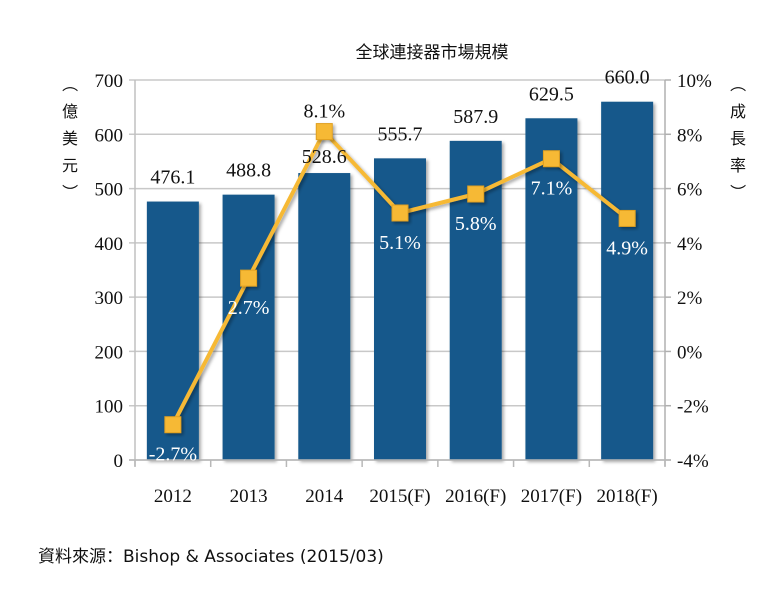  What do you see at coordinates (211, 557) in the screenshot?
I see `source-note: 資料來源：Bishop & Associates (2015/03)` at bounding box center [211, 557].